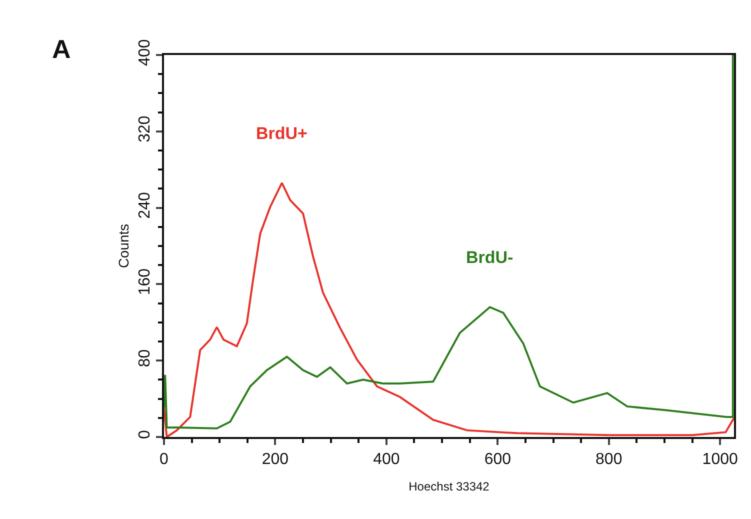  What do you see at coordinates (145, 205) in the screenshot?
I see `y-tick-label: 240` at bounding box center [145, 205].